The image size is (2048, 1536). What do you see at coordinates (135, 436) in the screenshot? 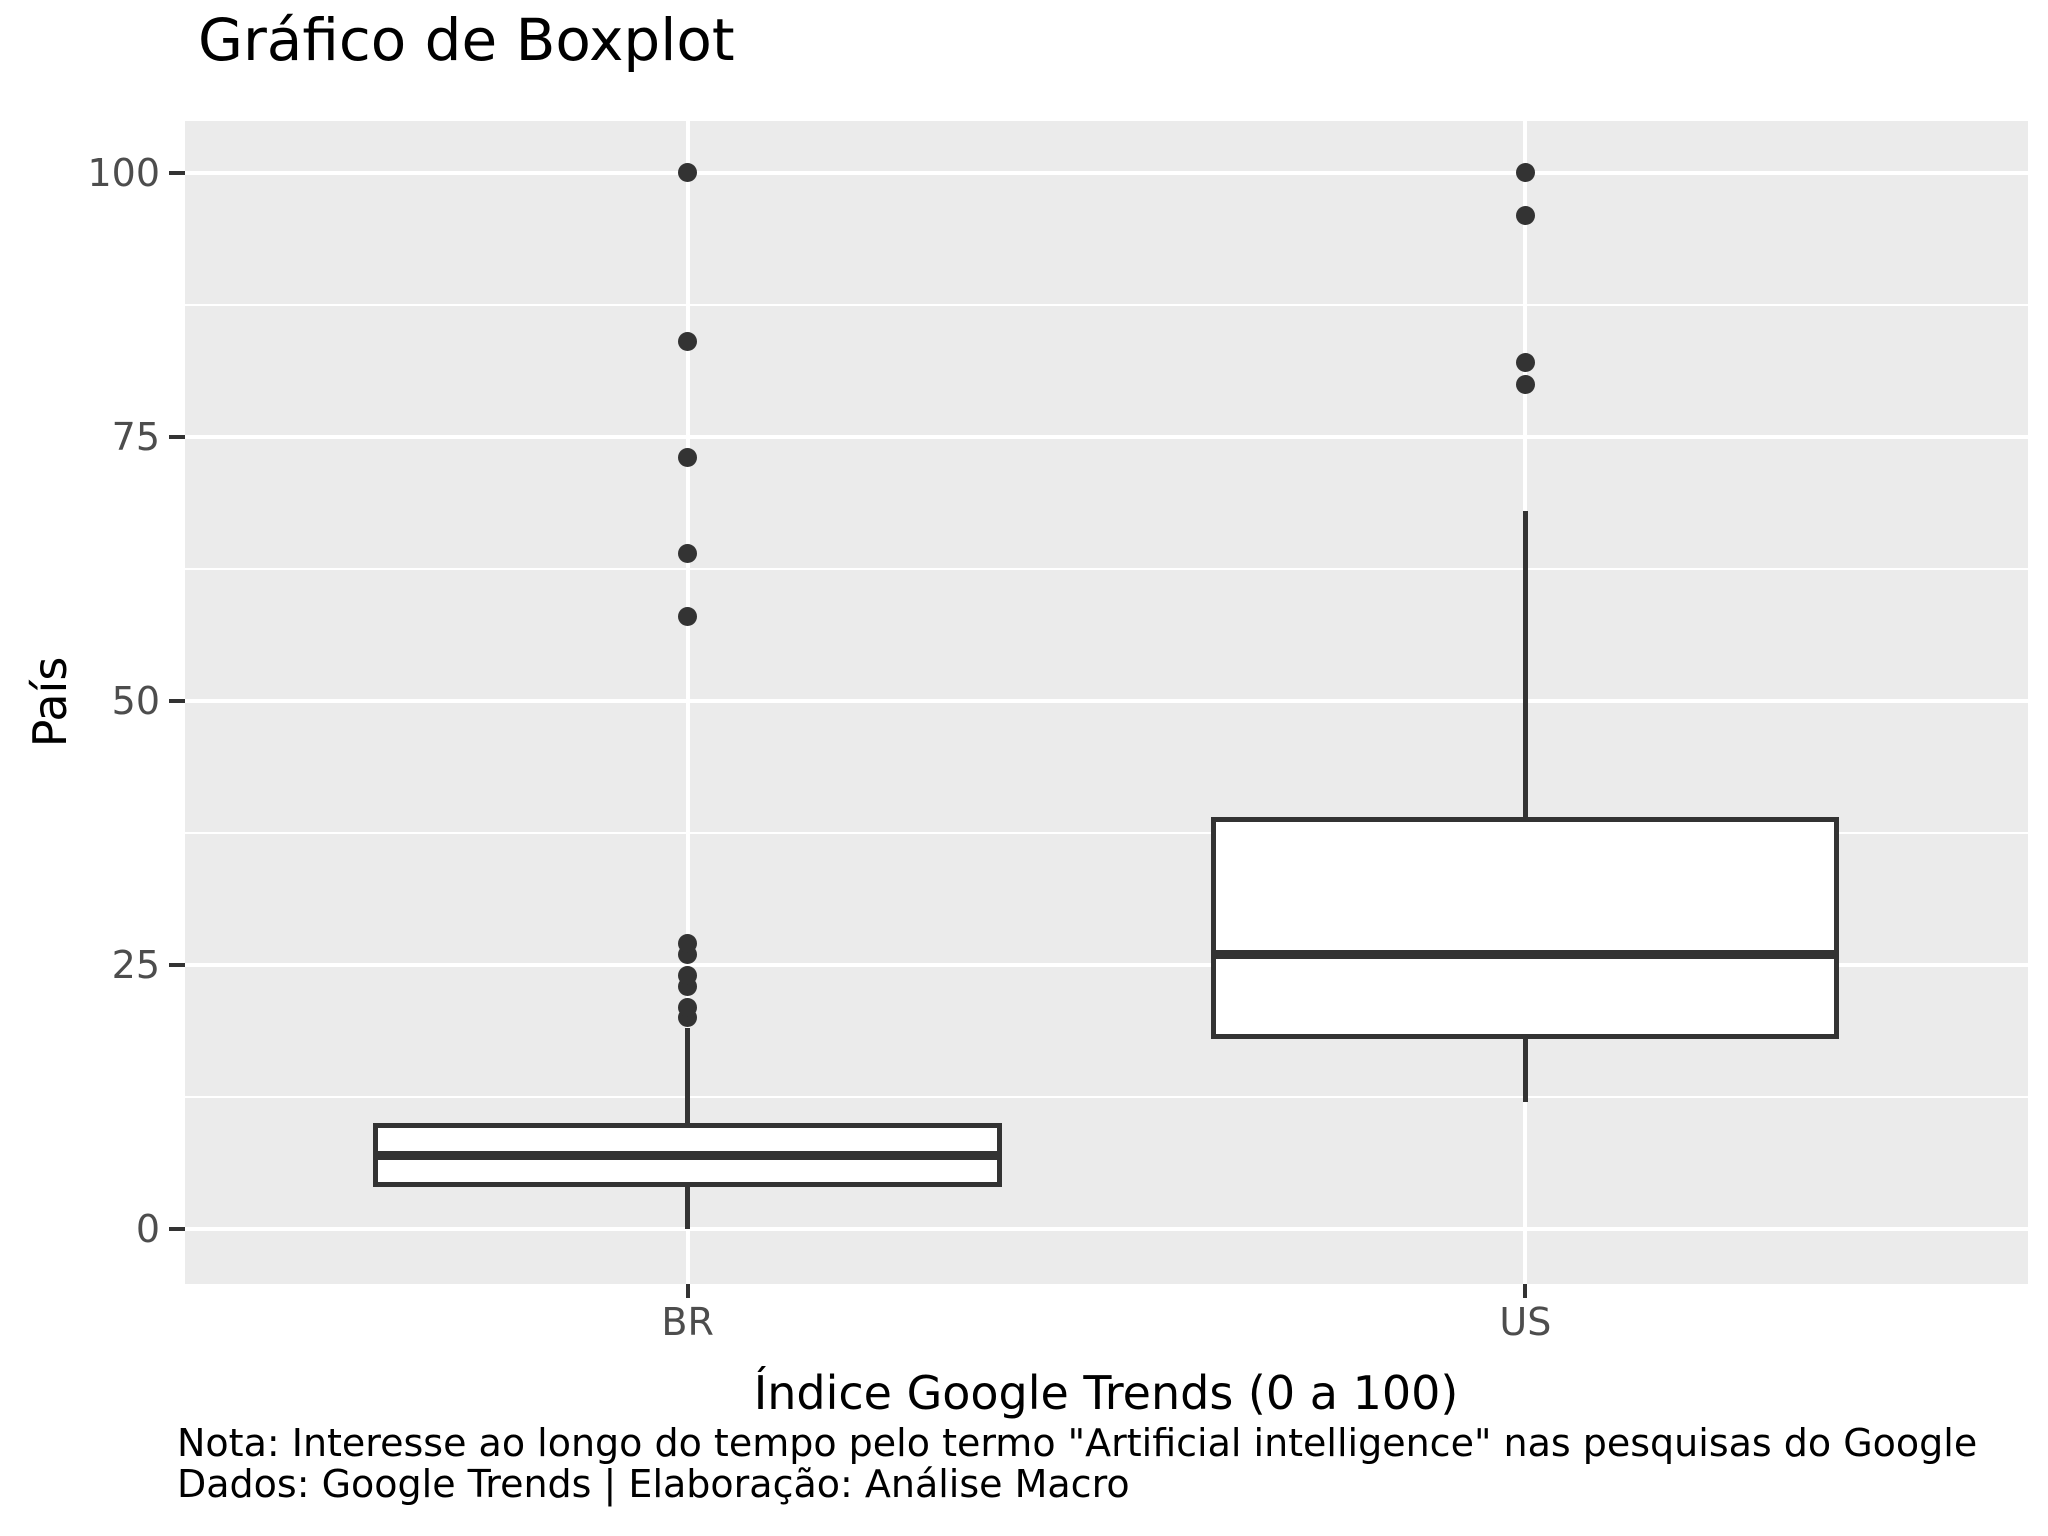
I see `y-tick-label: 75` at bounding box center [135, 436].